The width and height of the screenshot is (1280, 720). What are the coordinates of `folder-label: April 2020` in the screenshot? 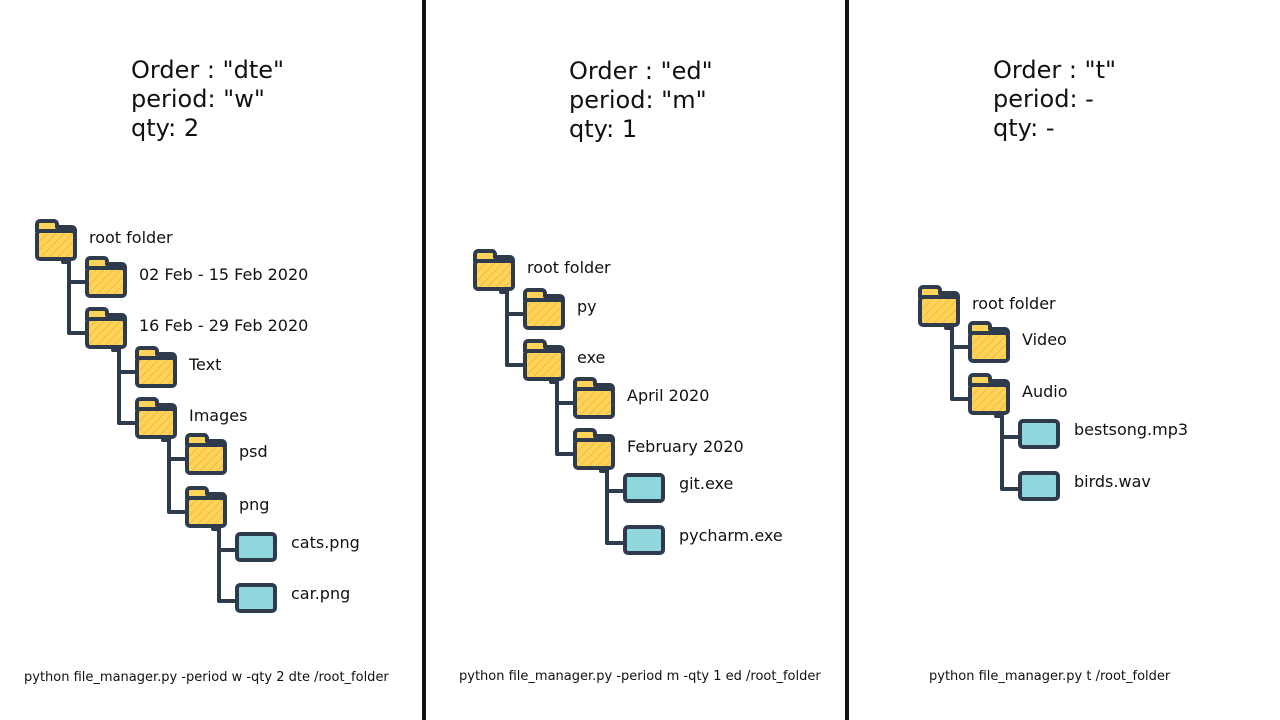 It's located at (668, 395).